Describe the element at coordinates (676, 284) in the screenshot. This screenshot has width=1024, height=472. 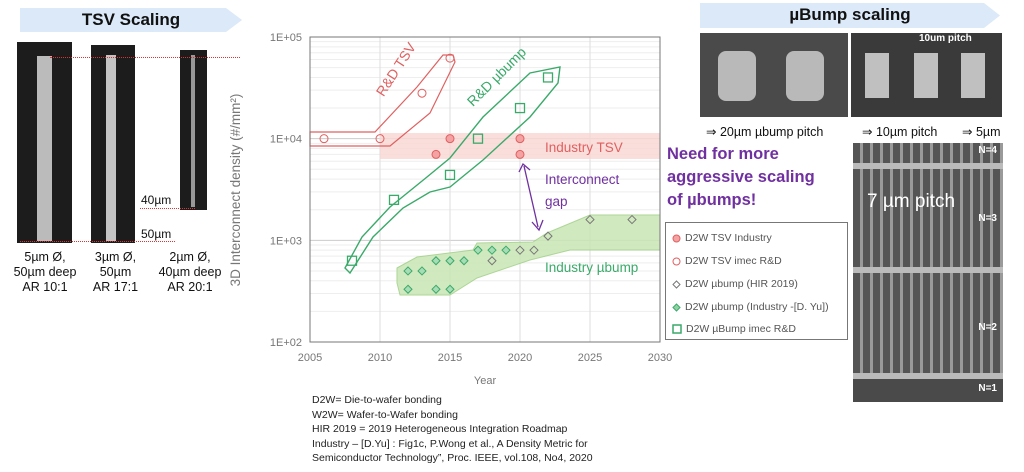
I see `open-diamond-icon` at that location.